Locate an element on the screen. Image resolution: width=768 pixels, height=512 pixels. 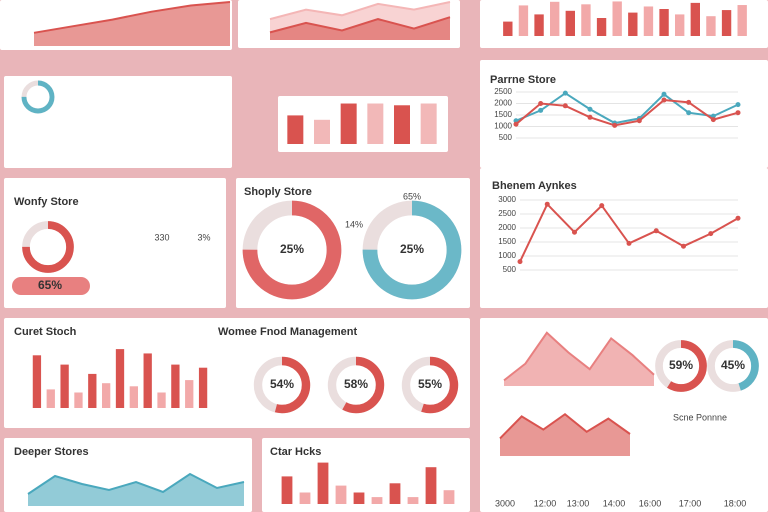
panel-title: Curet Stoch is located at coordinates (45, 332).